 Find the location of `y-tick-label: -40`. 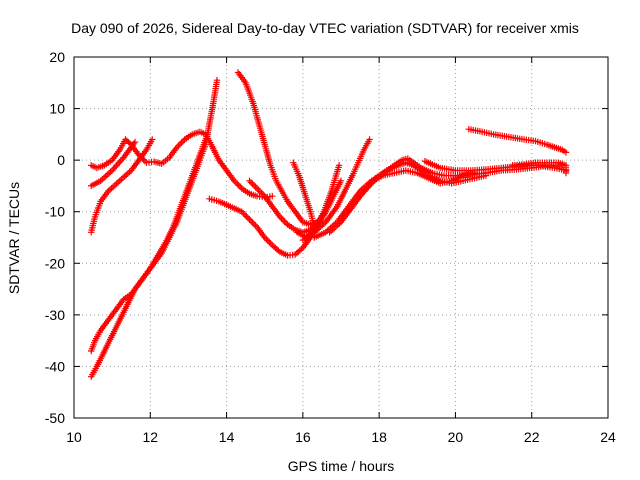

y-tick-label: -40 is located at coordinates (55, 366).